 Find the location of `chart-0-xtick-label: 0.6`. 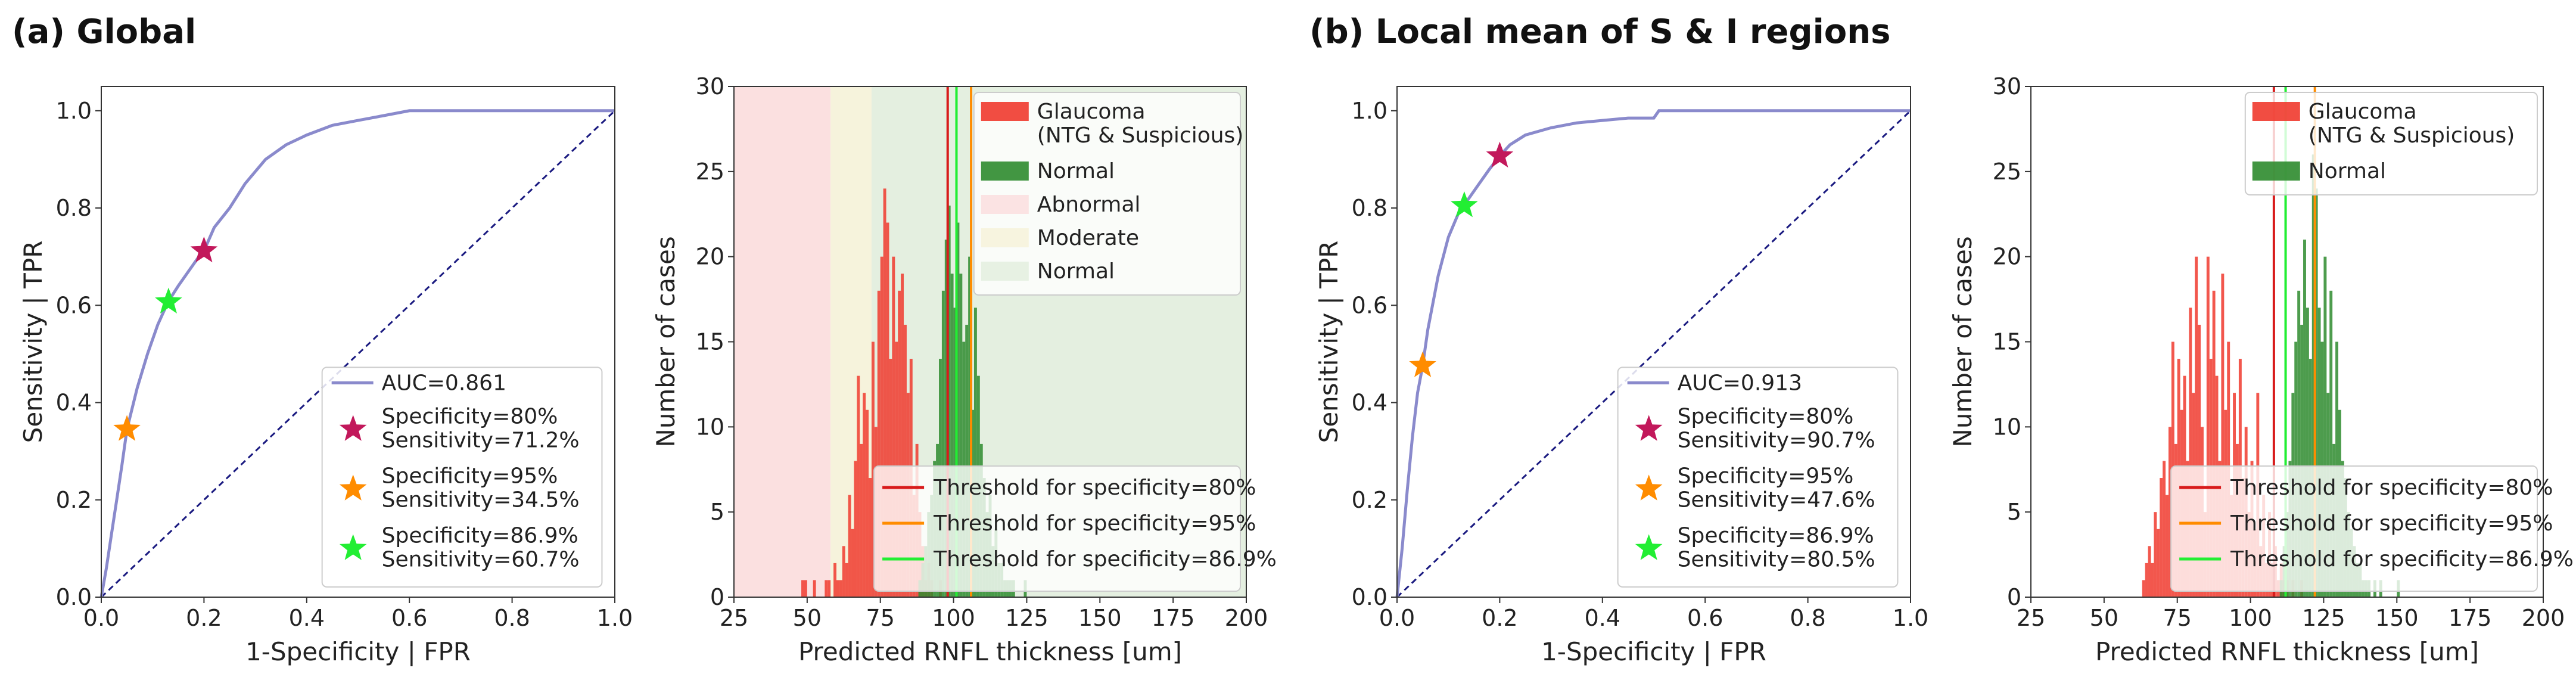

chart-0-xtick-label: 0.6 is located at coordinates (409, 618).